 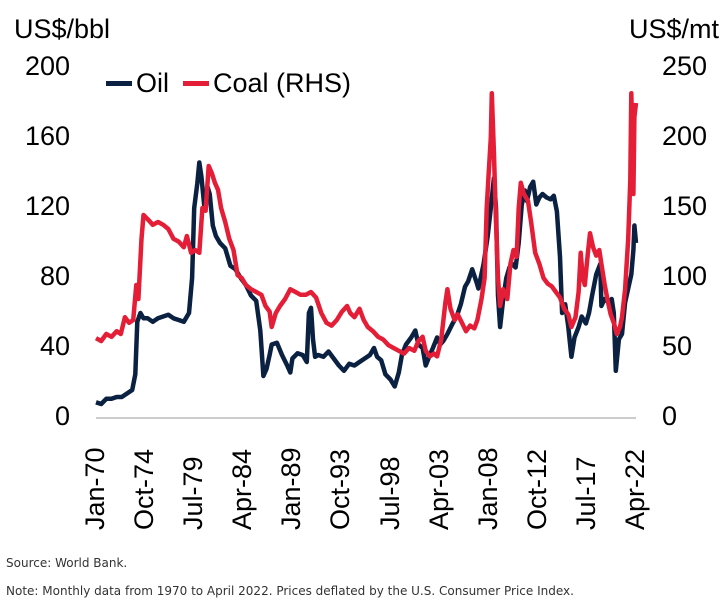 What do you see at coordinates (193, 493) in the screenshot?
I see `x-tick-label: Jul-79` at bounding box center [193, 493].